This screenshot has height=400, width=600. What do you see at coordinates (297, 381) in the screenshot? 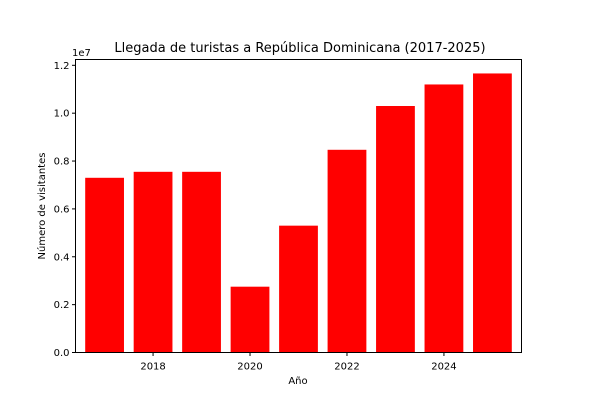
I see `x-axis-label: Año` at bounding box center [297, 381].